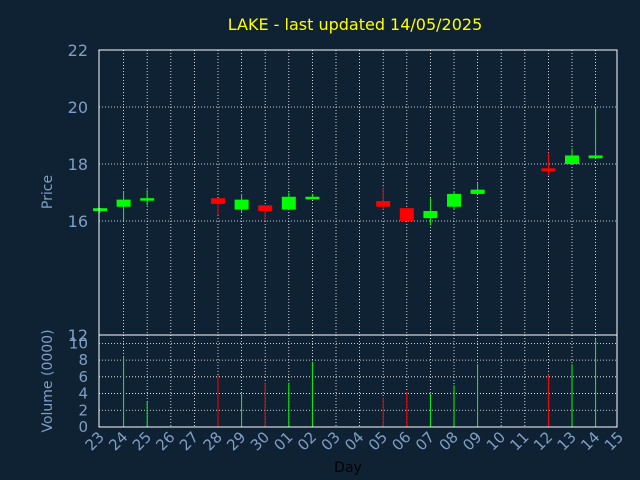 The height and width of the screenshot is (480, 640). Describe the element at coordinates (83, 394) in the screenshot. I see `volume-y-tick-label: 4` at that location.